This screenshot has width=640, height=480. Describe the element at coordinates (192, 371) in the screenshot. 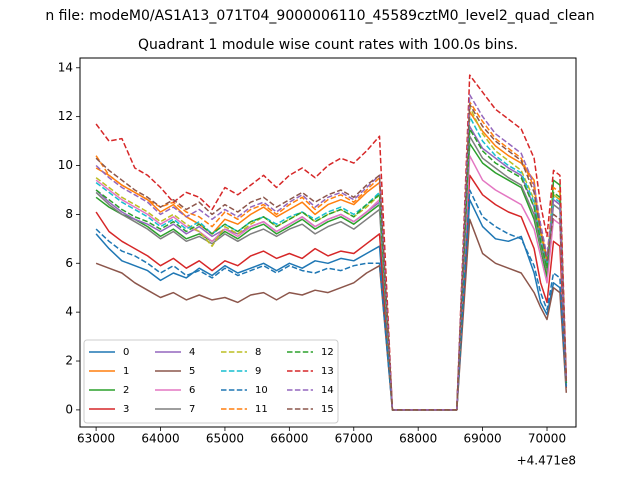

I see `legend-label-5: 5` at that location.